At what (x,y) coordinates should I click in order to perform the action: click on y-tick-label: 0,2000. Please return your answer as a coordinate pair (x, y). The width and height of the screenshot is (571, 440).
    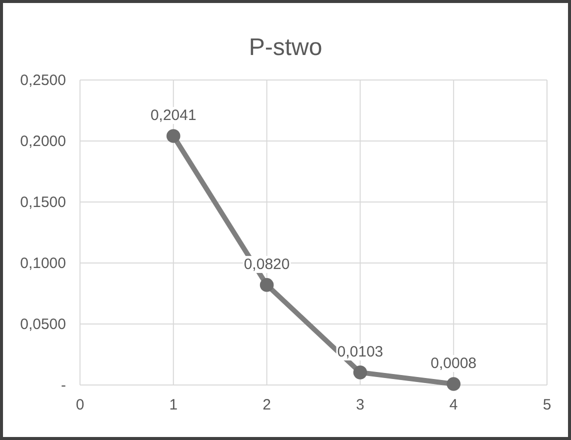
    Looking at the image, I should click on (43, 141).